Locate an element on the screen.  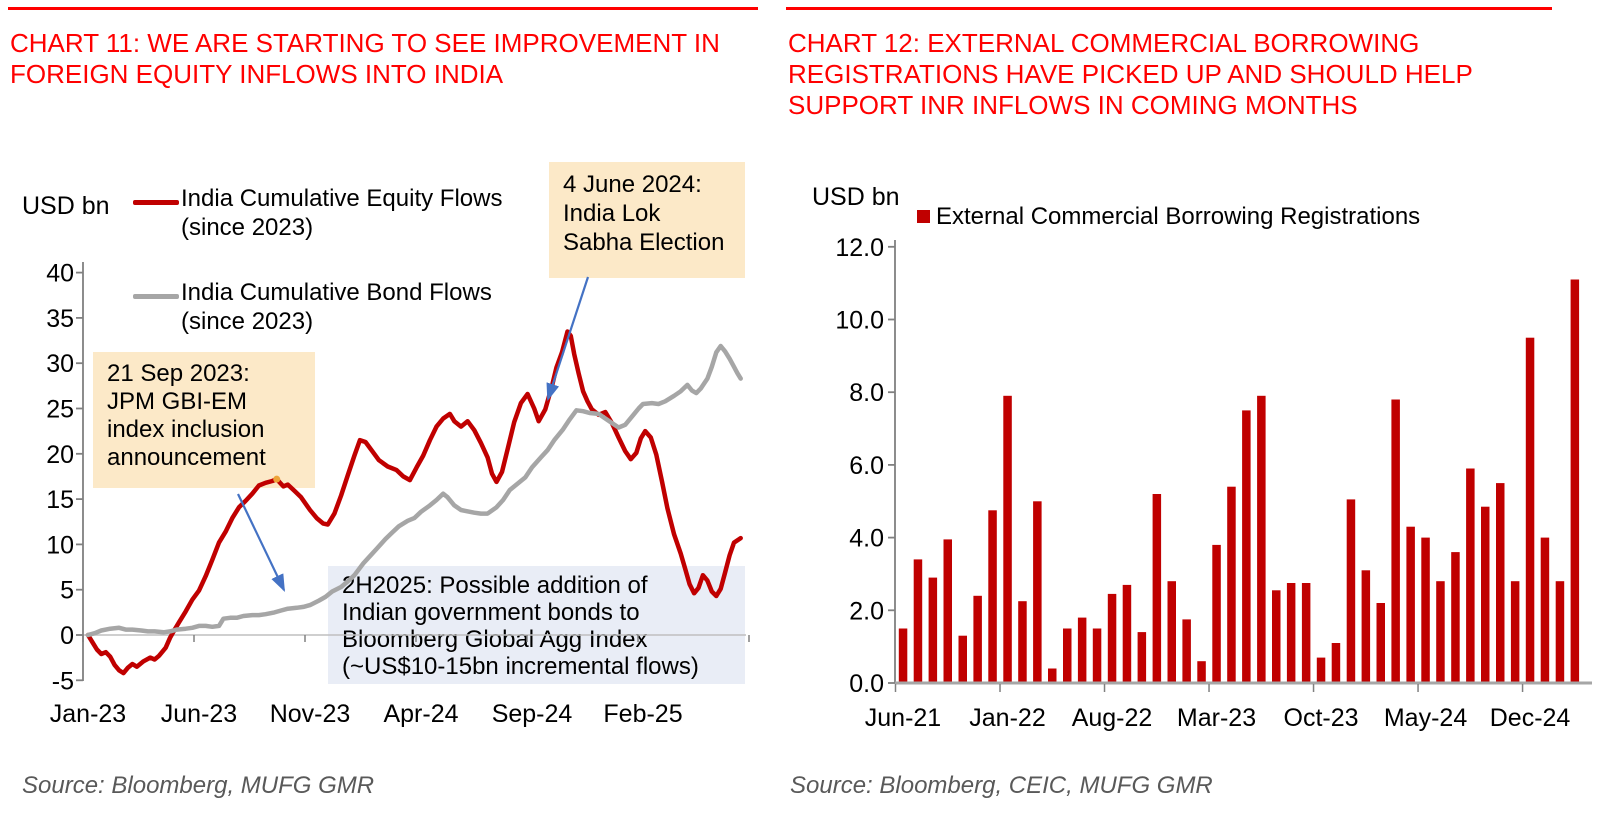
chart12-x-tick-label-Aug-22: Aug-22 is located at coordinates (1112, 718).